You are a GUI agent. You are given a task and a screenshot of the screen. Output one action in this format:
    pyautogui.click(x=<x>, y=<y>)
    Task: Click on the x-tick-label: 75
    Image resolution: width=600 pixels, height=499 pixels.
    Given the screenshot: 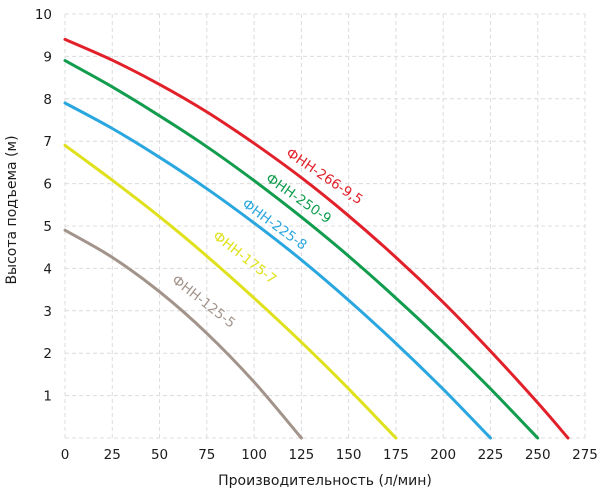 What is the action you would take?
    pyautogui.click(x=206, y=455)
    